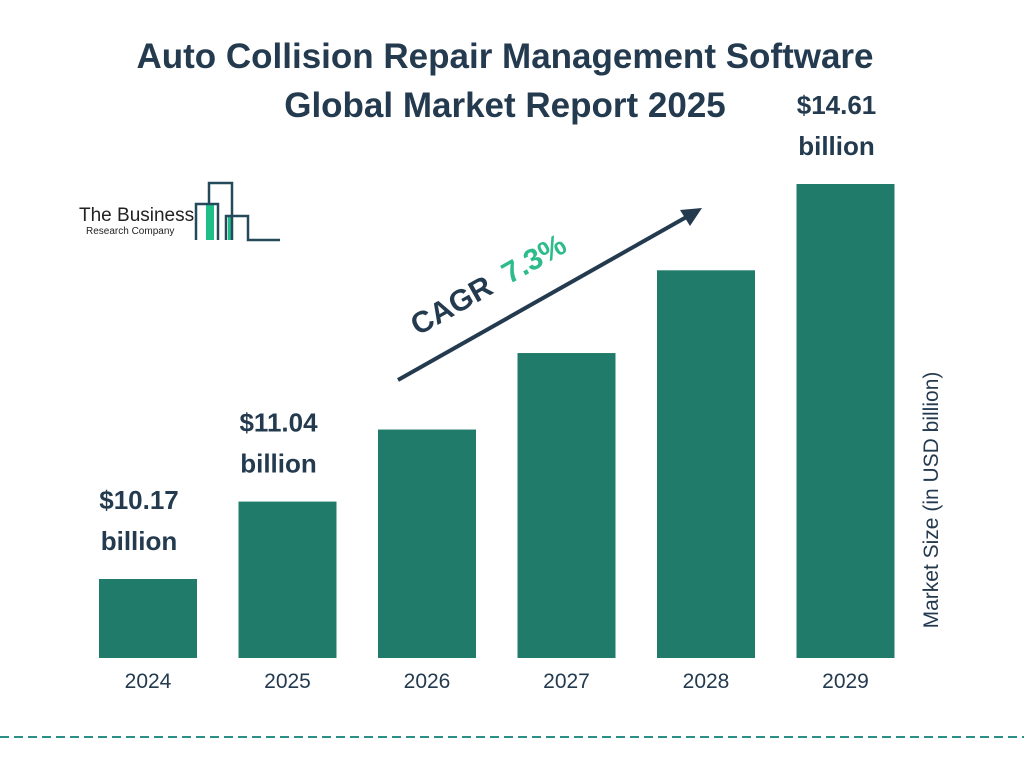 Image resolution: width=1024 pixels, height=768 pixels. Describe the element at coordinates (931, 500) in the screenshot. I see `y-axis-label: Market Size (in USD billion)` at that location.